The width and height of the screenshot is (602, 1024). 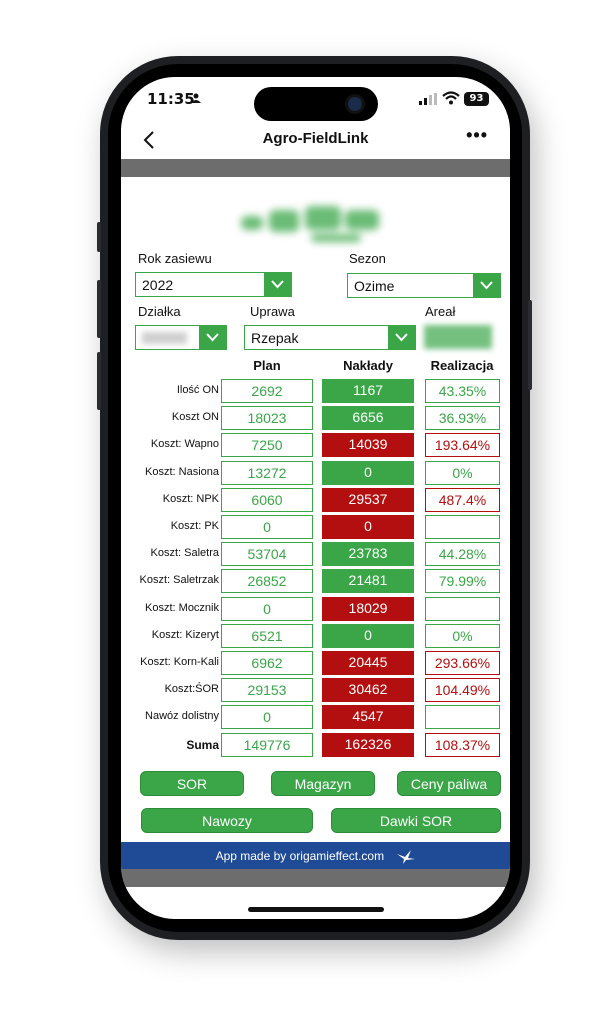 I want to click on side-button-power, so click(x=530, y=345).